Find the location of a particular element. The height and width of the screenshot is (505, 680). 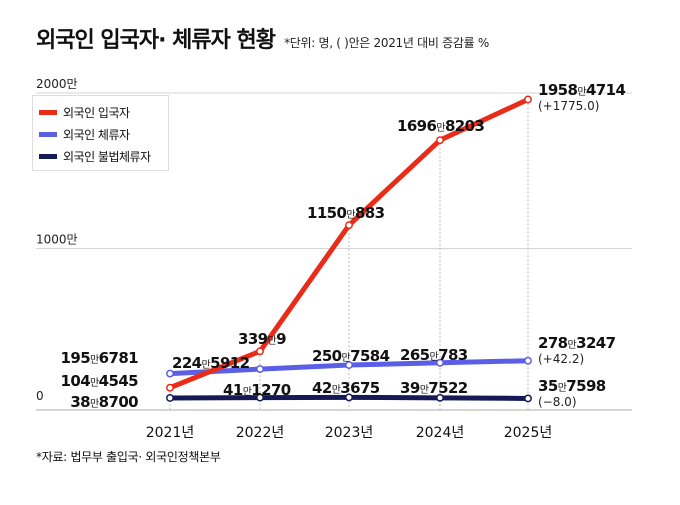

legend-swatch-illegal is located at coordinates (48, 156).